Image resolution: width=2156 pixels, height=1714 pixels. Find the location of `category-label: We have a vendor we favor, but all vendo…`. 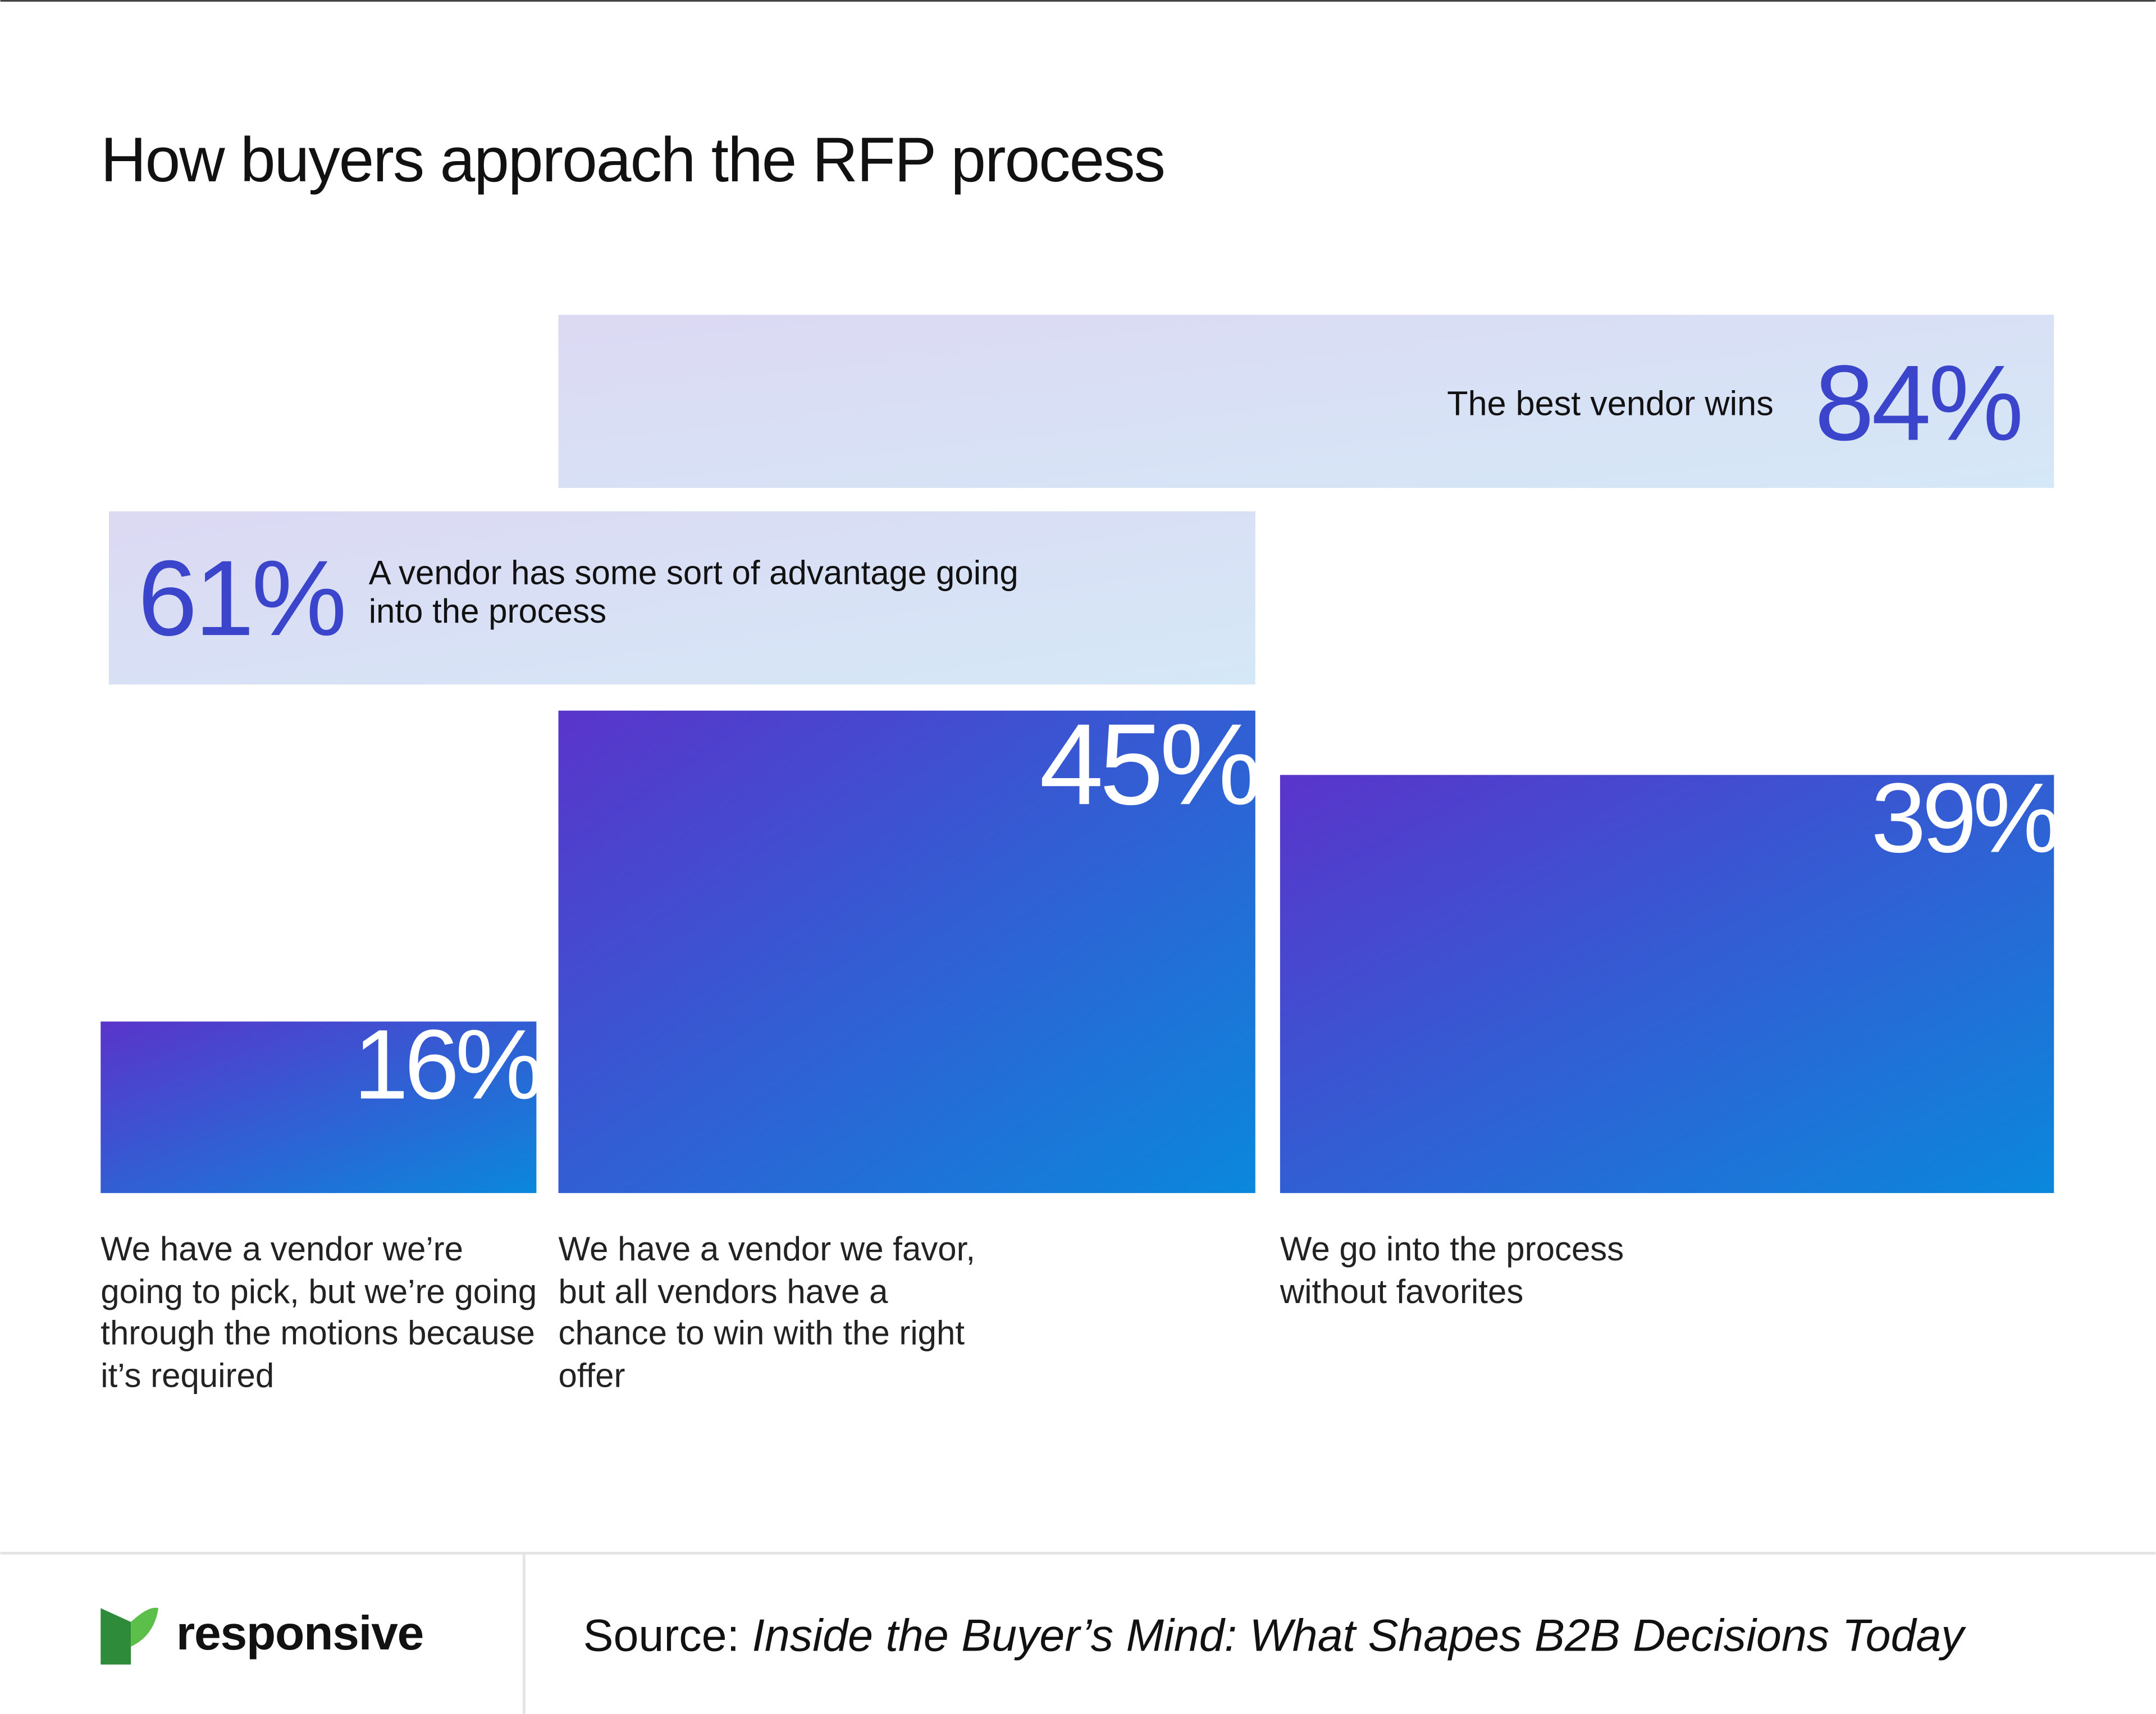

category-label: We have a vendor we favor, but all vendo… is located at coordinates (766, 1313).